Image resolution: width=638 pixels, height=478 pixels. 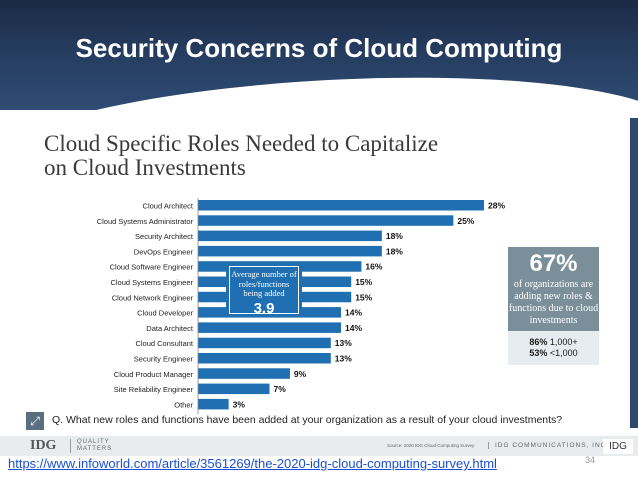 I want to click on source-note: Source: 2020 IDG Cloud Computing Survey, so click(x=431, y=445).